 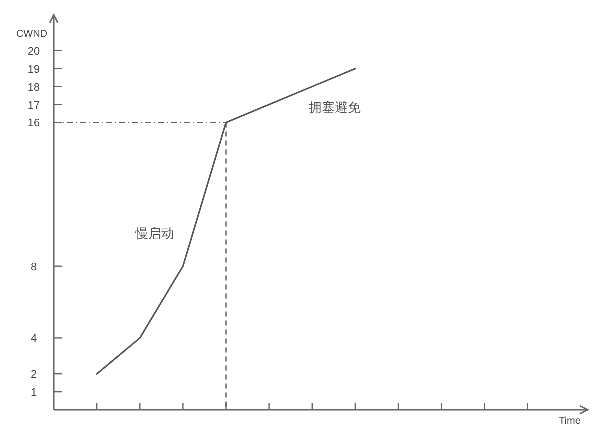 I want to click on y-tick-label: 1, so click(x=34, y=393).